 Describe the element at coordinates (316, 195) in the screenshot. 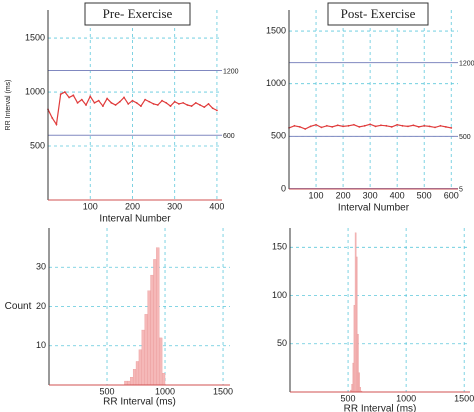

I see `x-tick-label: 100` at that location.